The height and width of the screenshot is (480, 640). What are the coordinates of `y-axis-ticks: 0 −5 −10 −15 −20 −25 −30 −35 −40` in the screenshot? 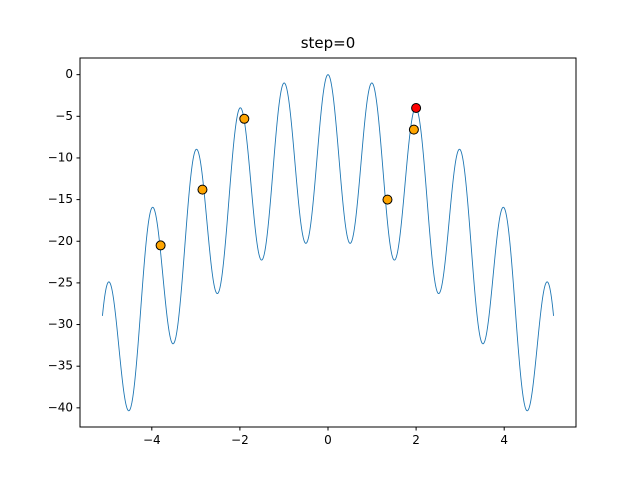 It's located at (64, 240).